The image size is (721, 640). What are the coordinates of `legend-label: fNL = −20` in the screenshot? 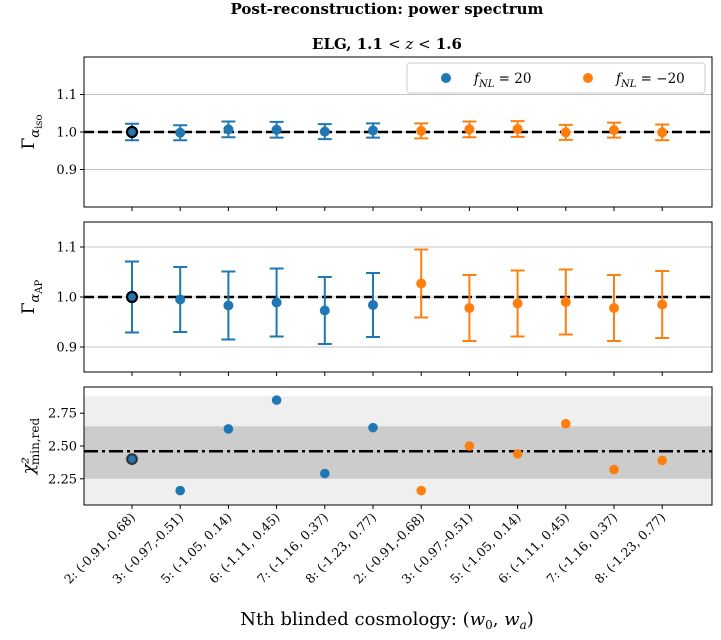 It's located at (650, 80).